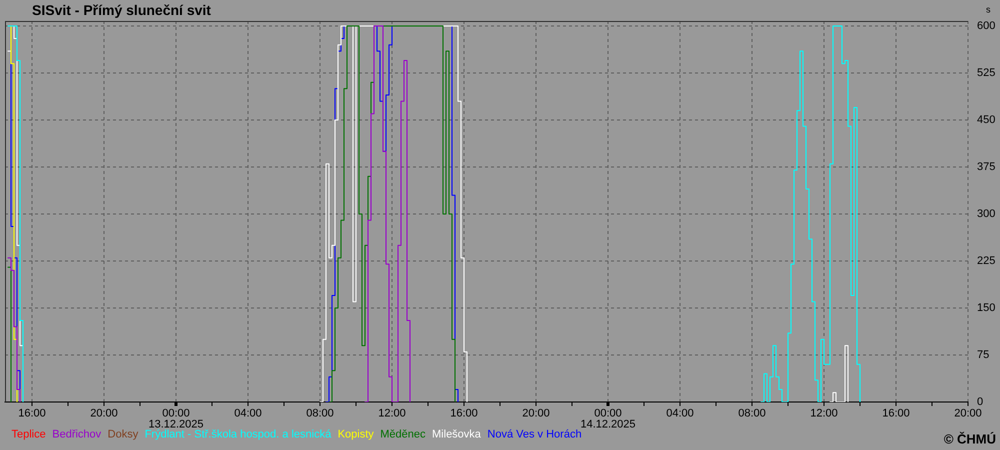 This screenshot has width=1000, height=450. What do you see at coordinates (980, 402) in the screenshot?
I see `y-tick-label: 0` at bounding box center [980, 402].